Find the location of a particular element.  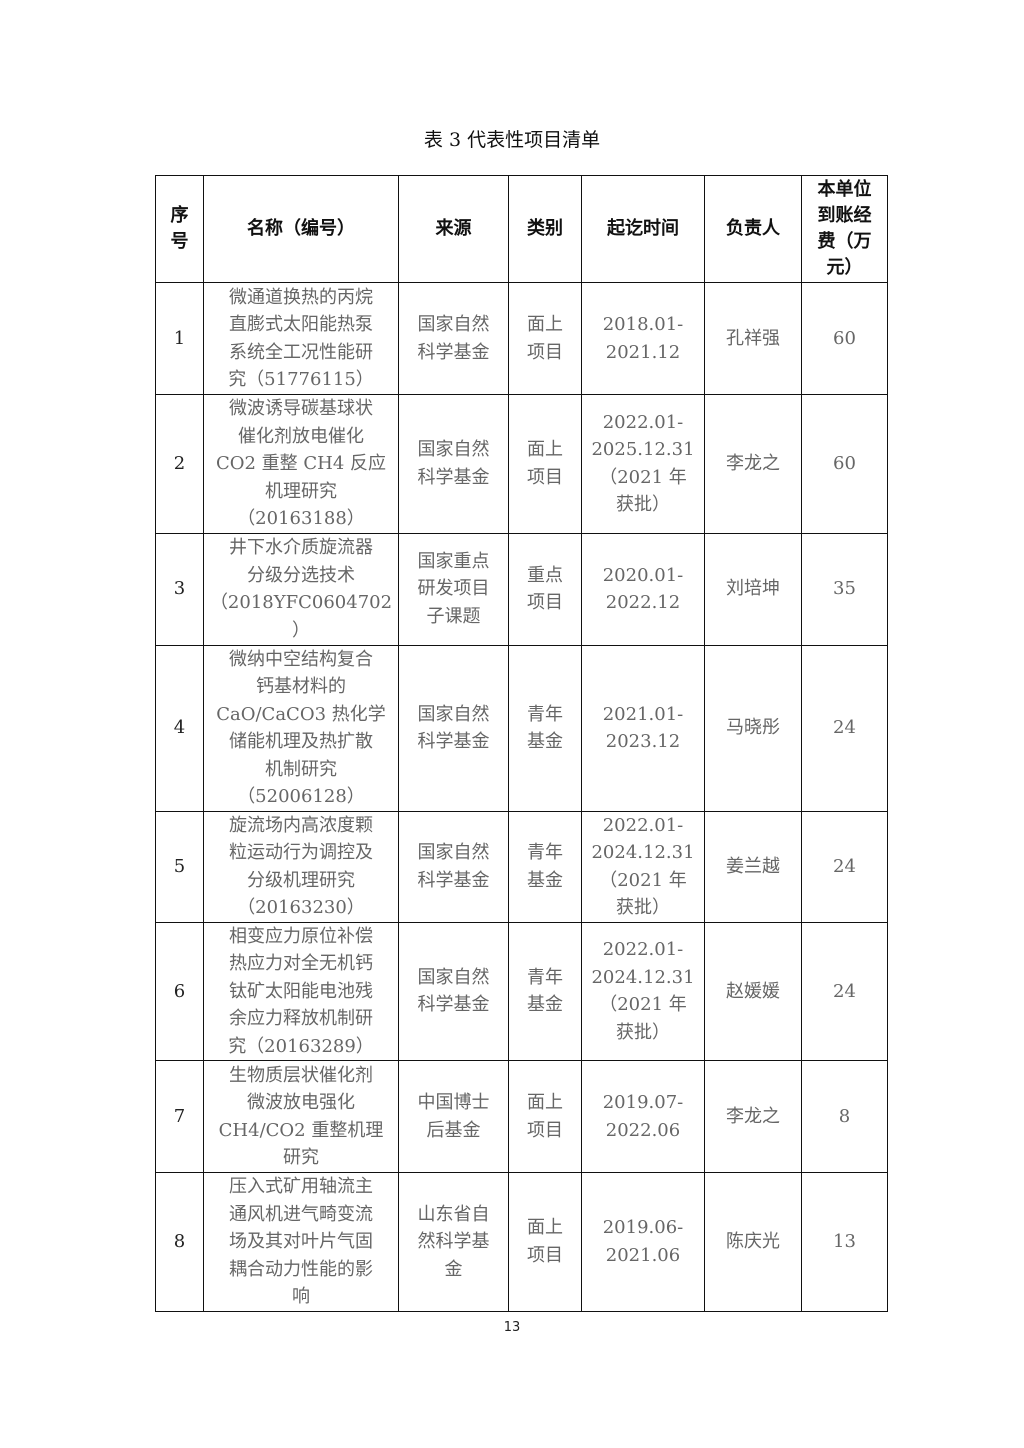

cell-period: 2021.01- 2023.12 is located at coordinates (643, 728).